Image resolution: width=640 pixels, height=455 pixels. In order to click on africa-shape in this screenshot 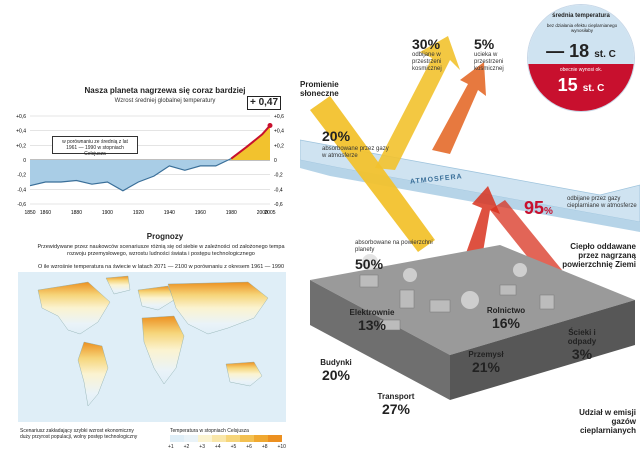, I will do `click(163, 350)`.